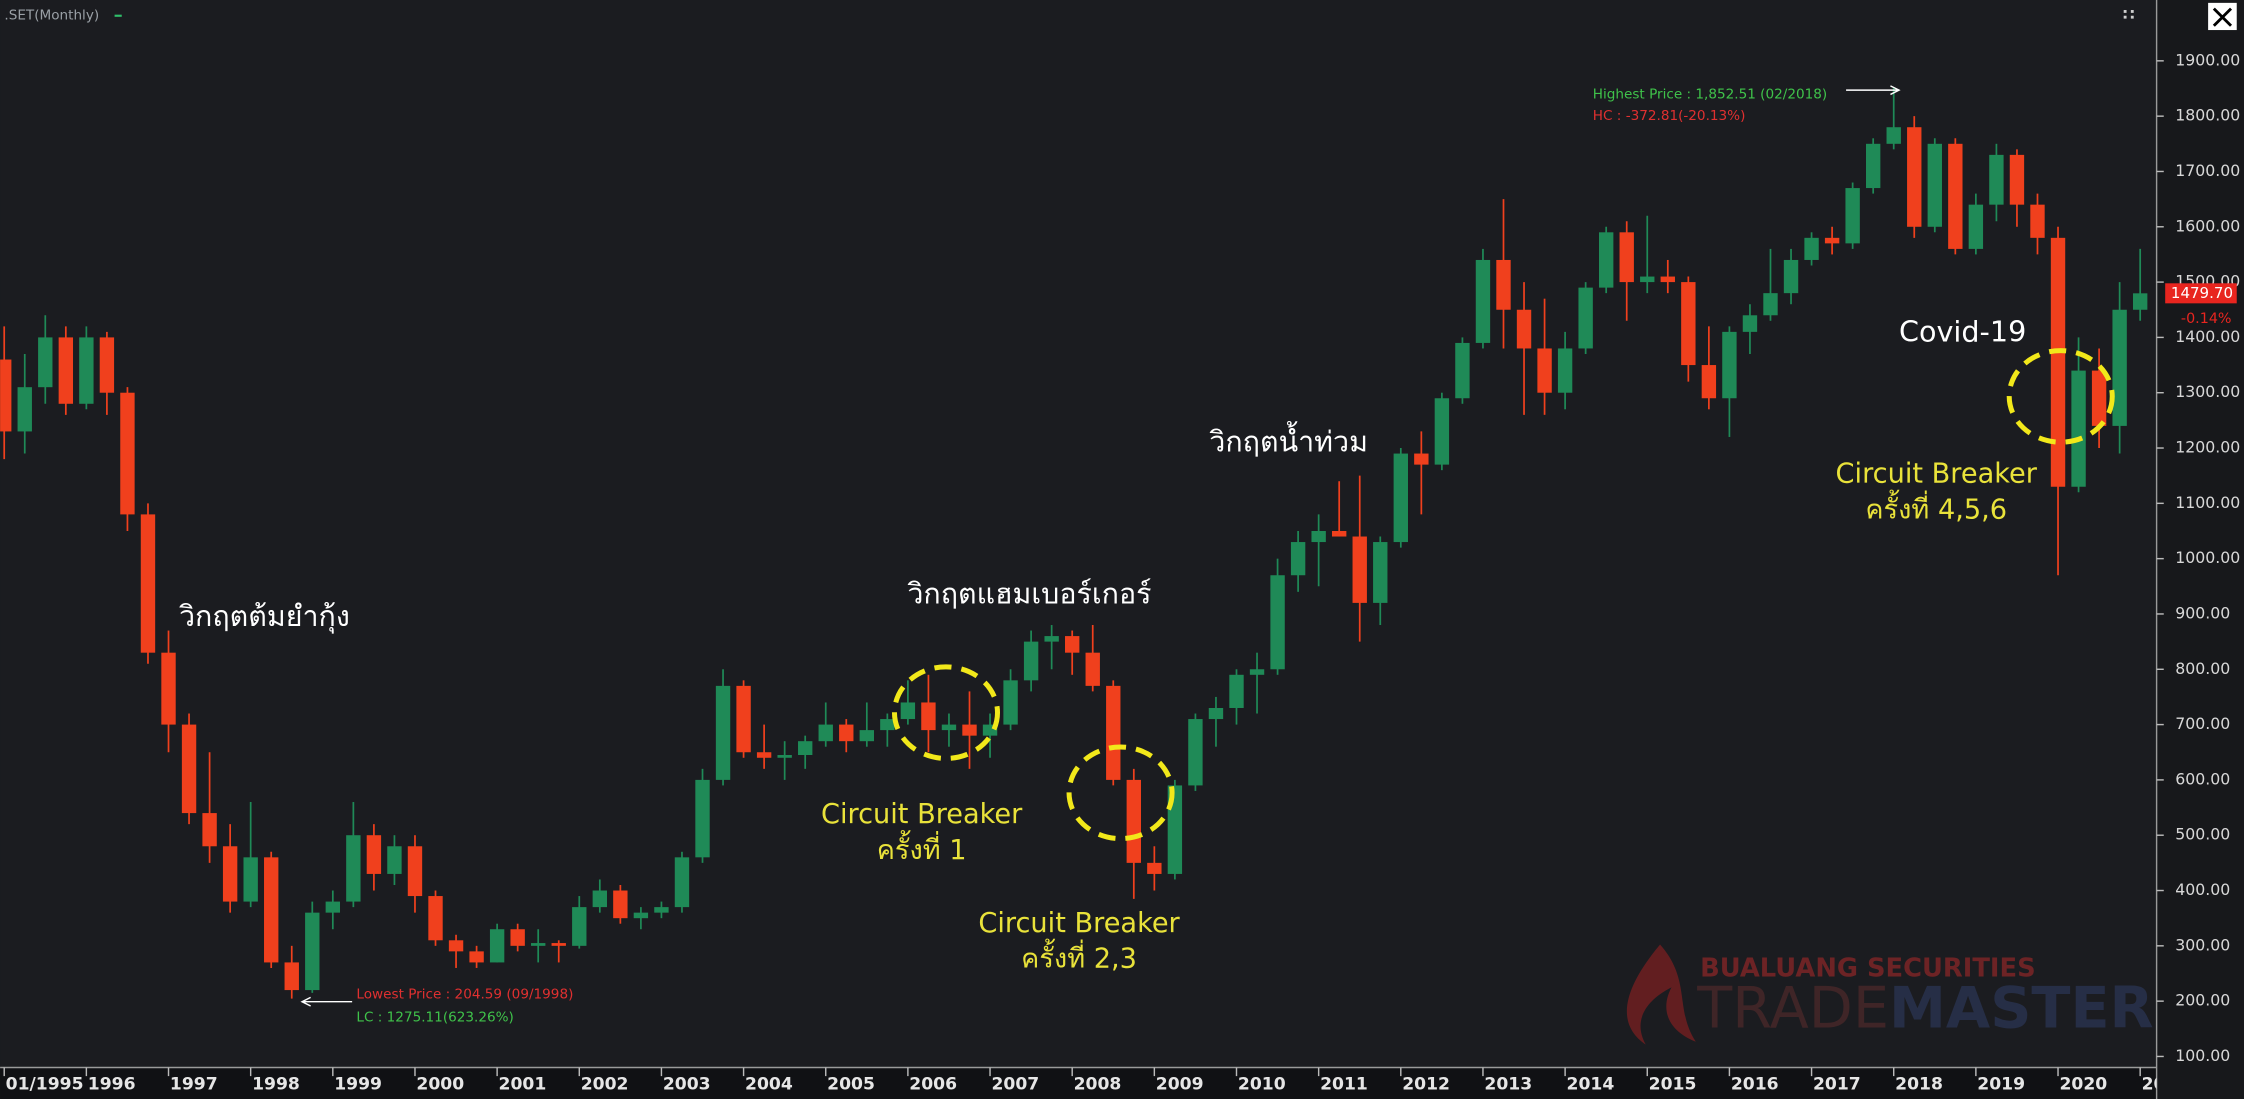 The width and height of the screenshot is (2244, 1099). I want to click on x-tick-label: 1996, so click(112, 1085).